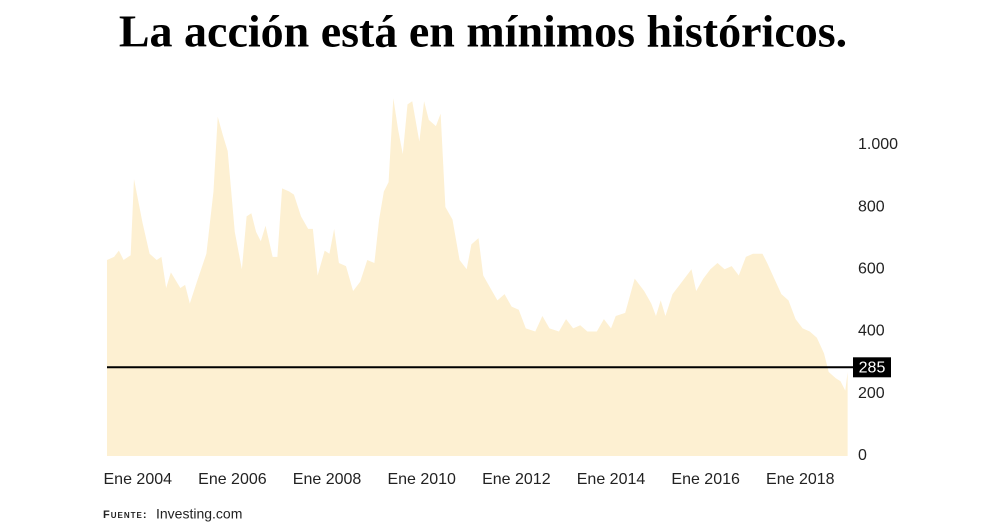 This screenshot has width=1000, height=530. Describe the element at coordinates (862, 455) in the screenshot. I see `y-tick-label: 0` at that location.